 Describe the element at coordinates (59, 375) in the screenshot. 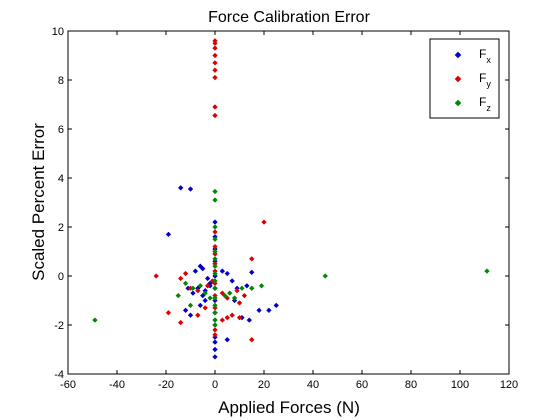

I see `y-tick-label: -4` at that location.